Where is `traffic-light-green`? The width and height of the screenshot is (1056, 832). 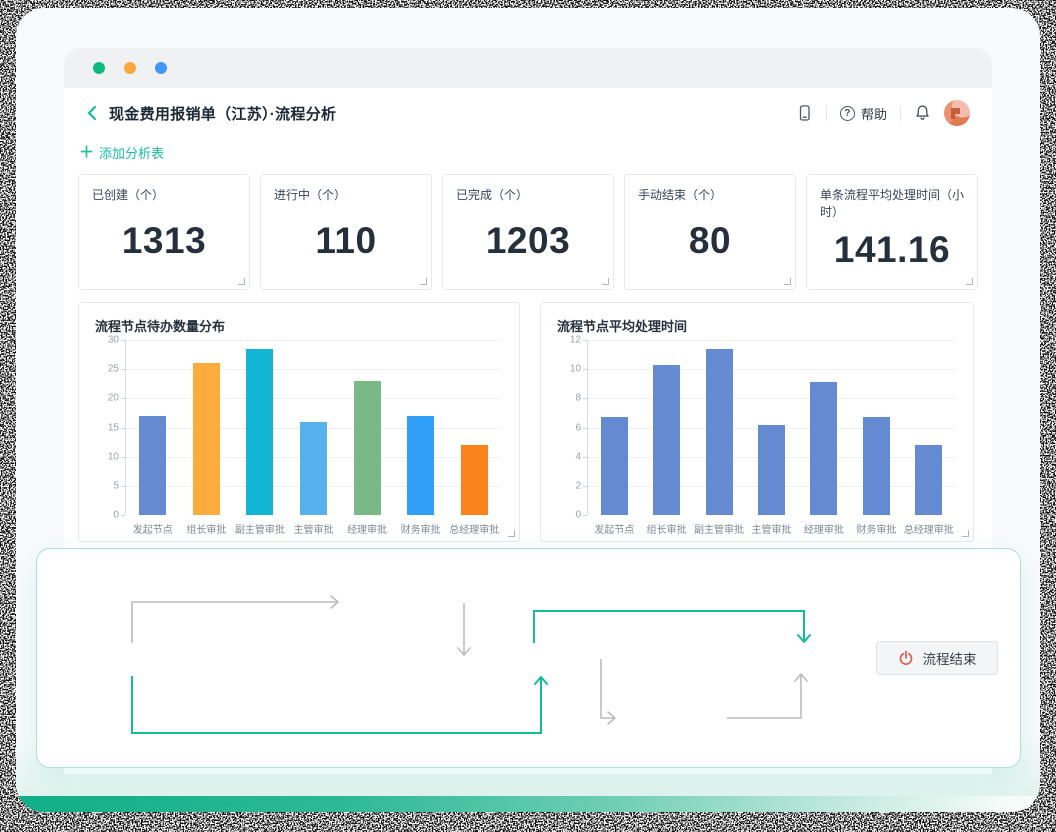
traffic-light-green is located at coordinates (99, 68).